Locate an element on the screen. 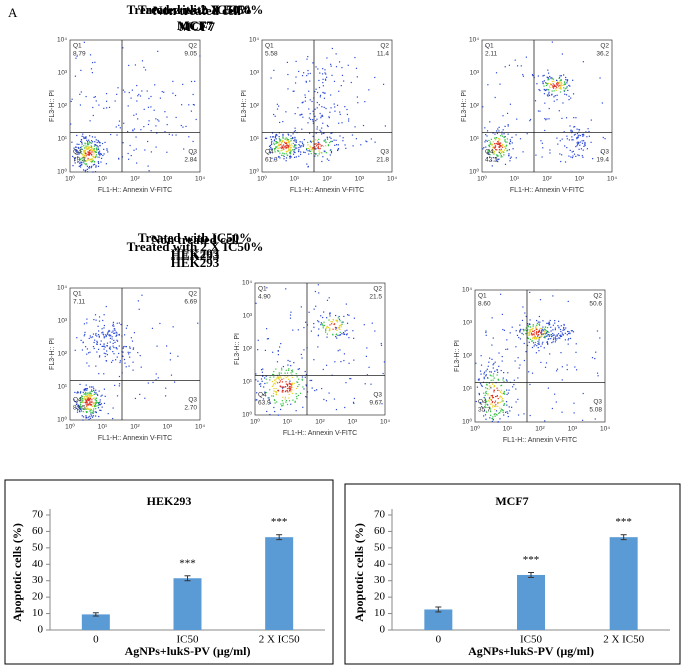  y-tick-label: 10 is located at coordinates (380, 613).